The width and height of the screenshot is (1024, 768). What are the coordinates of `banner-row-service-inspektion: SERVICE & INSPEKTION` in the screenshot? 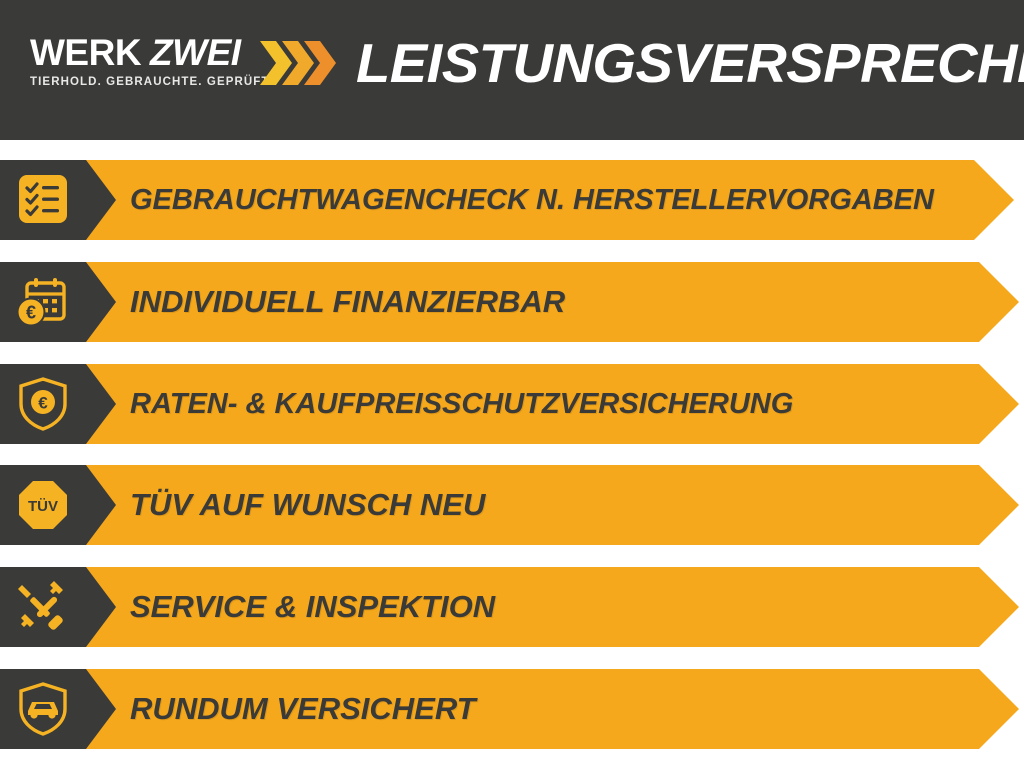 It's located at (509, 607).